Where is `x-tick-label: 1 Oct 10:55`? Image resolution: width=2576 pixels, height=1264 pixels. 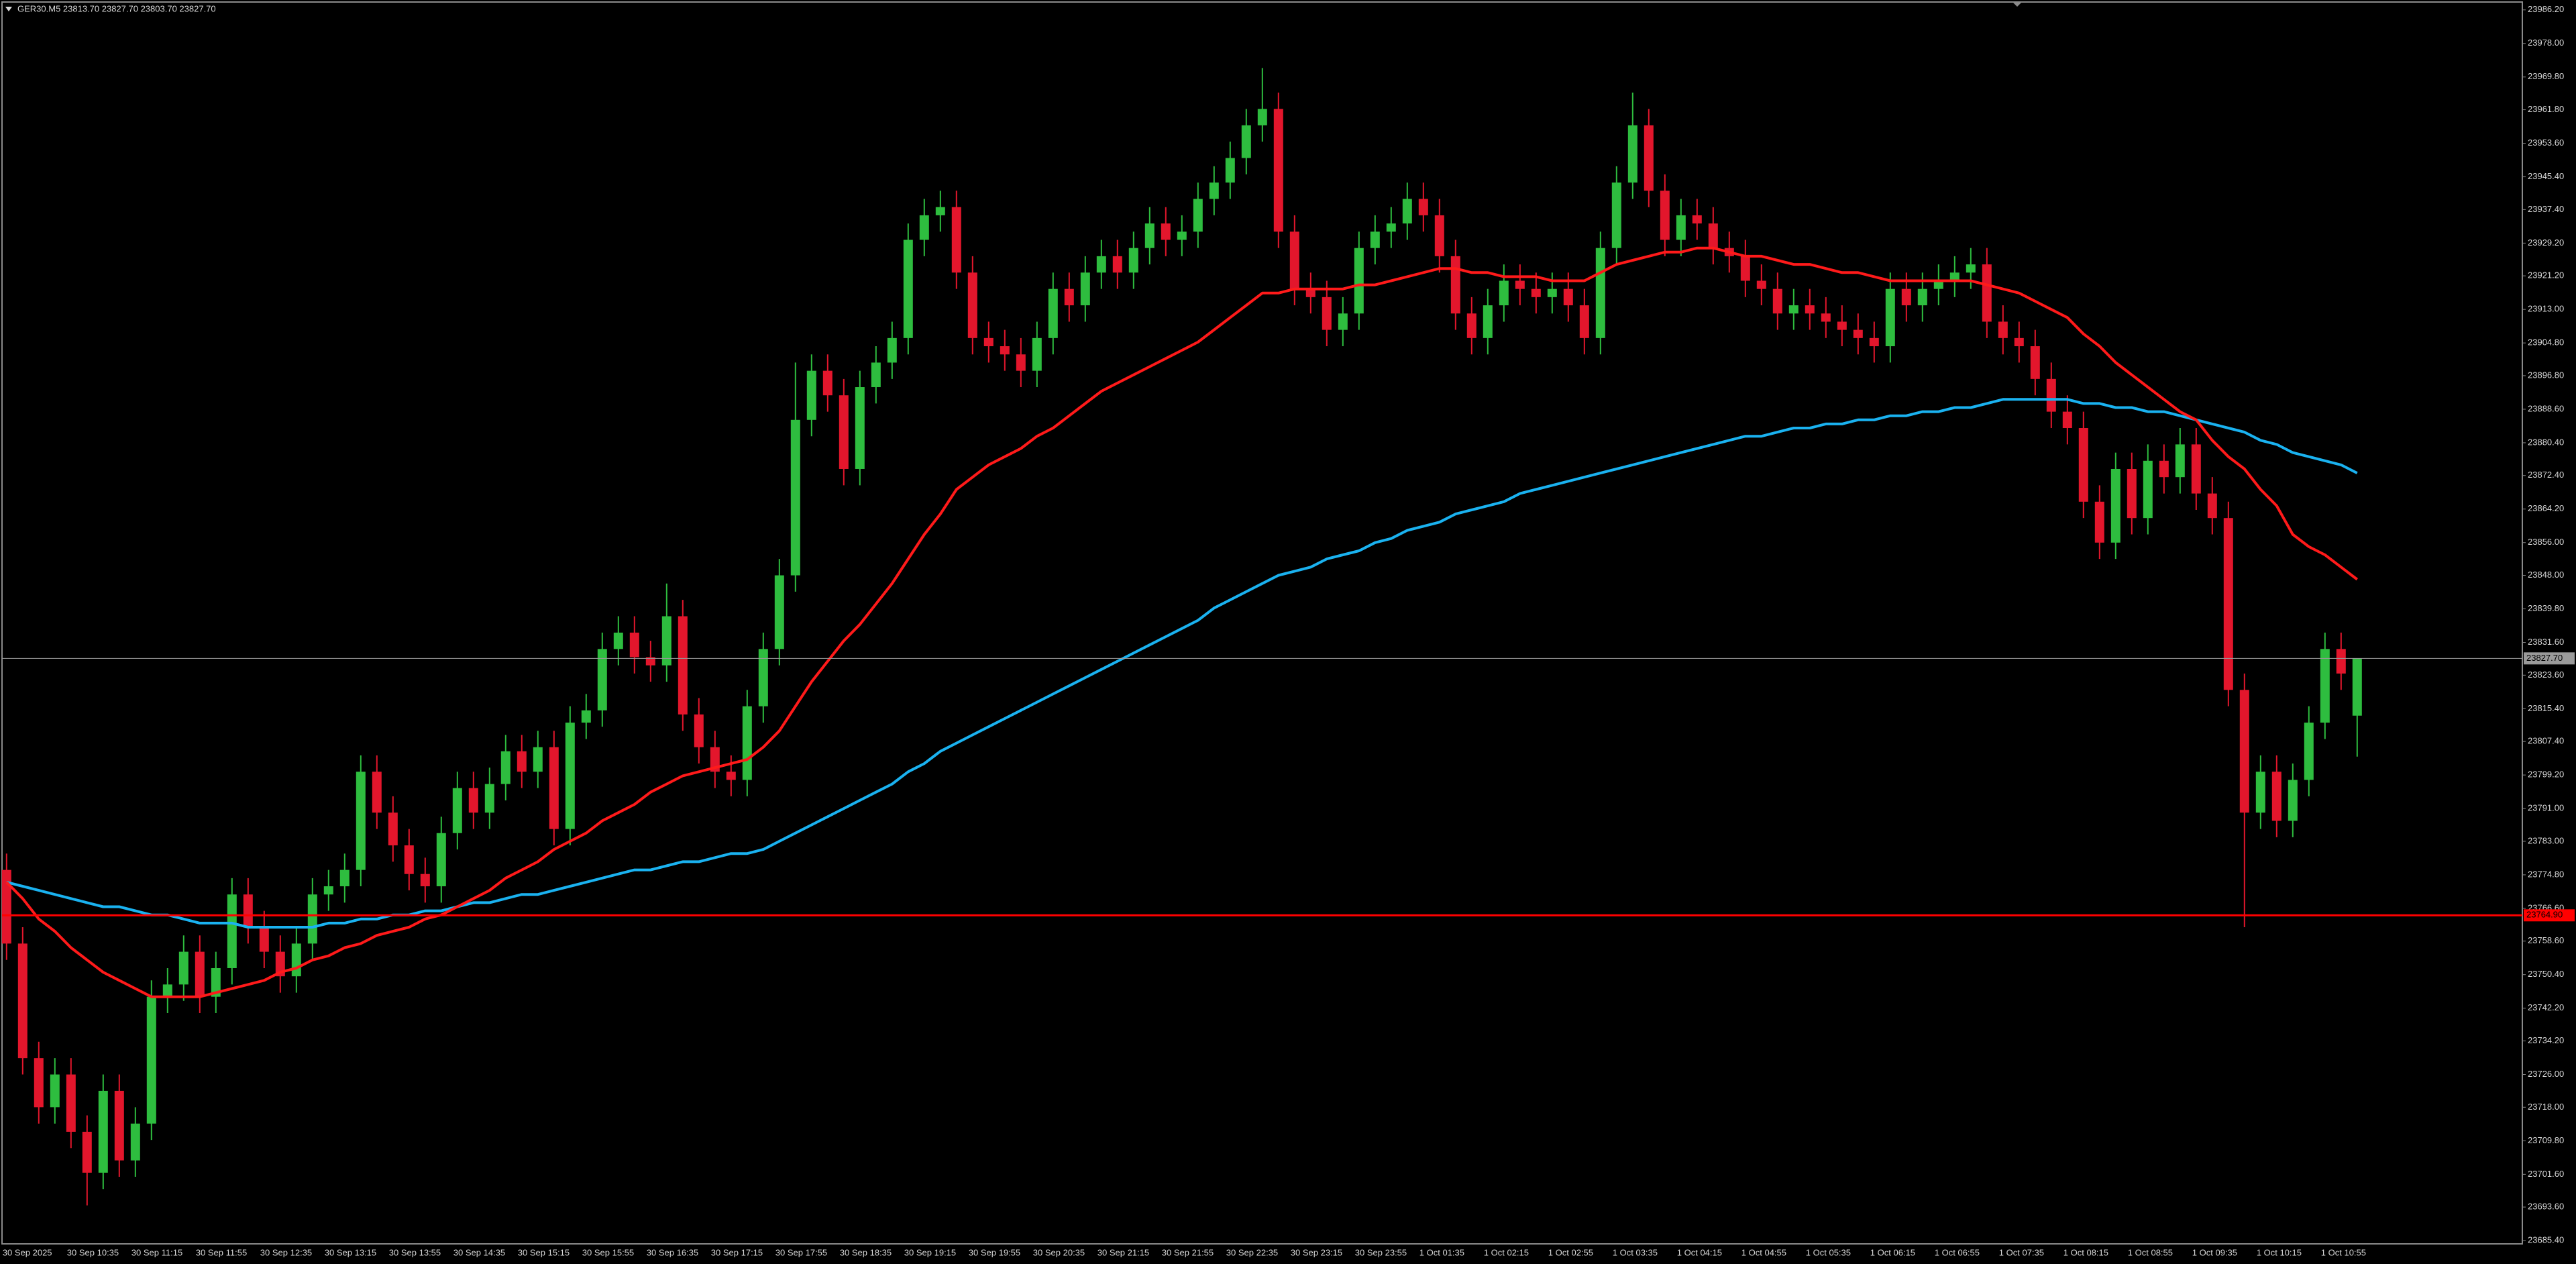 x-tick-label: 1 Oct 10:55 is located at coordinates (2343, 1252).